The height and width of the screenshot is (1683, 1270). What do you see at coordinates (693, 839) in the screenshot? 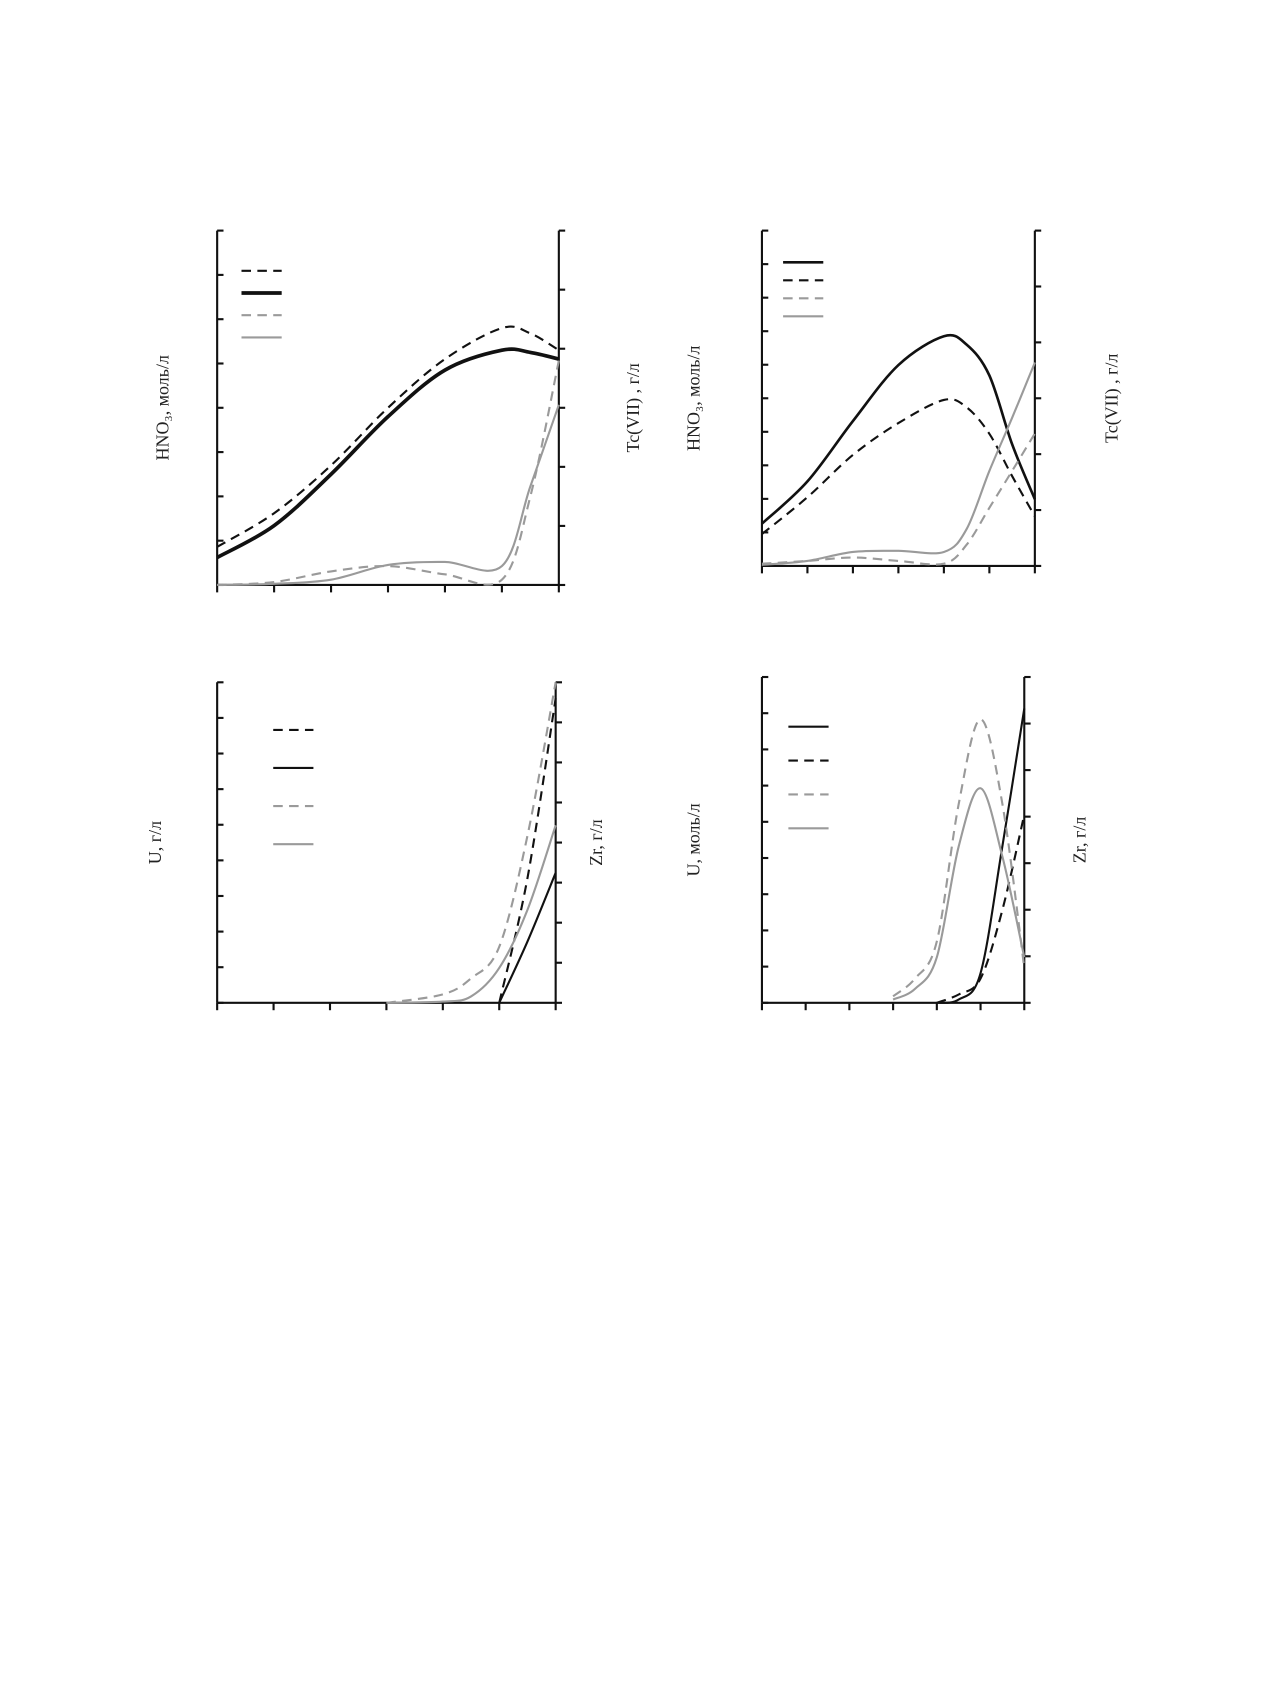
I see `y-axis-label: U, моль/л` at bounding box center [693, 839].